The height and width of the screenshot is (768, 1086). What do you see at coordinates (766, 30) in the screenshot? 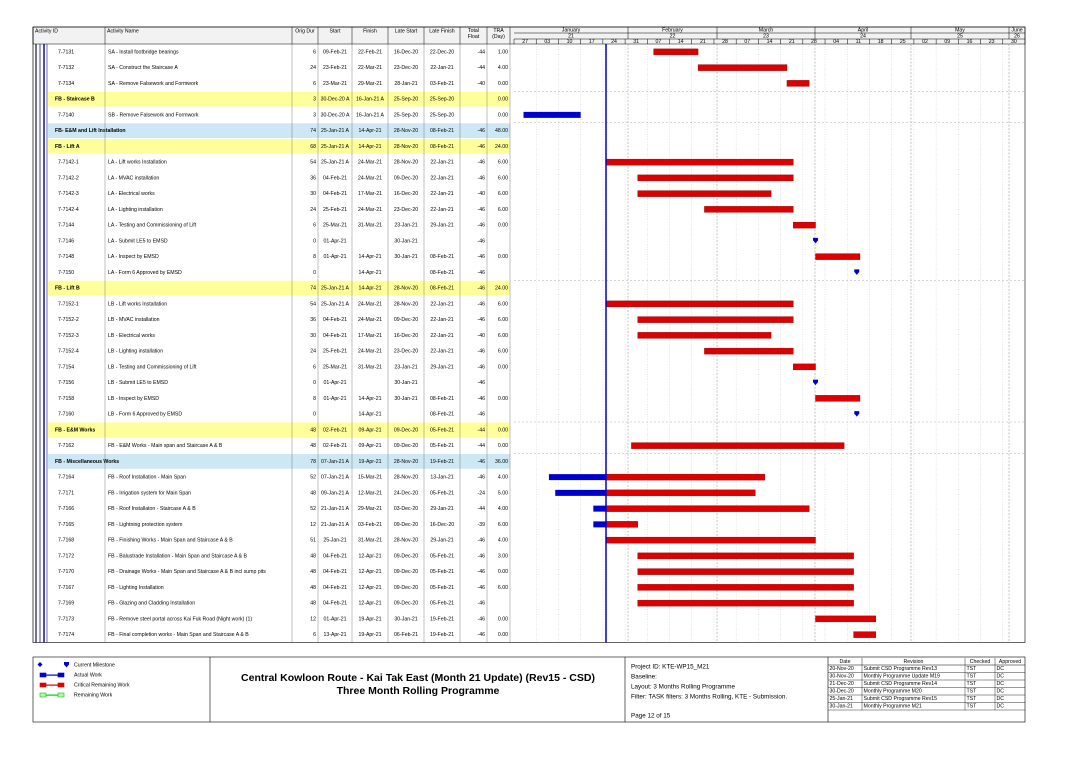
I see `month-label: March` at bounding box center [766, 30].